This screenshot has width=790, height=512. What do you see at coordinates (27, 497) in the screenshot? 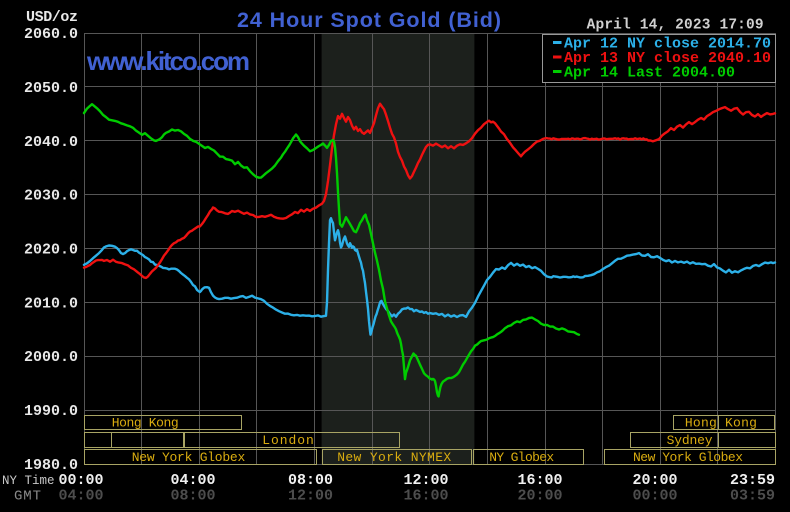
I see `svg-text: GMT` at bounding box center [27, 497].